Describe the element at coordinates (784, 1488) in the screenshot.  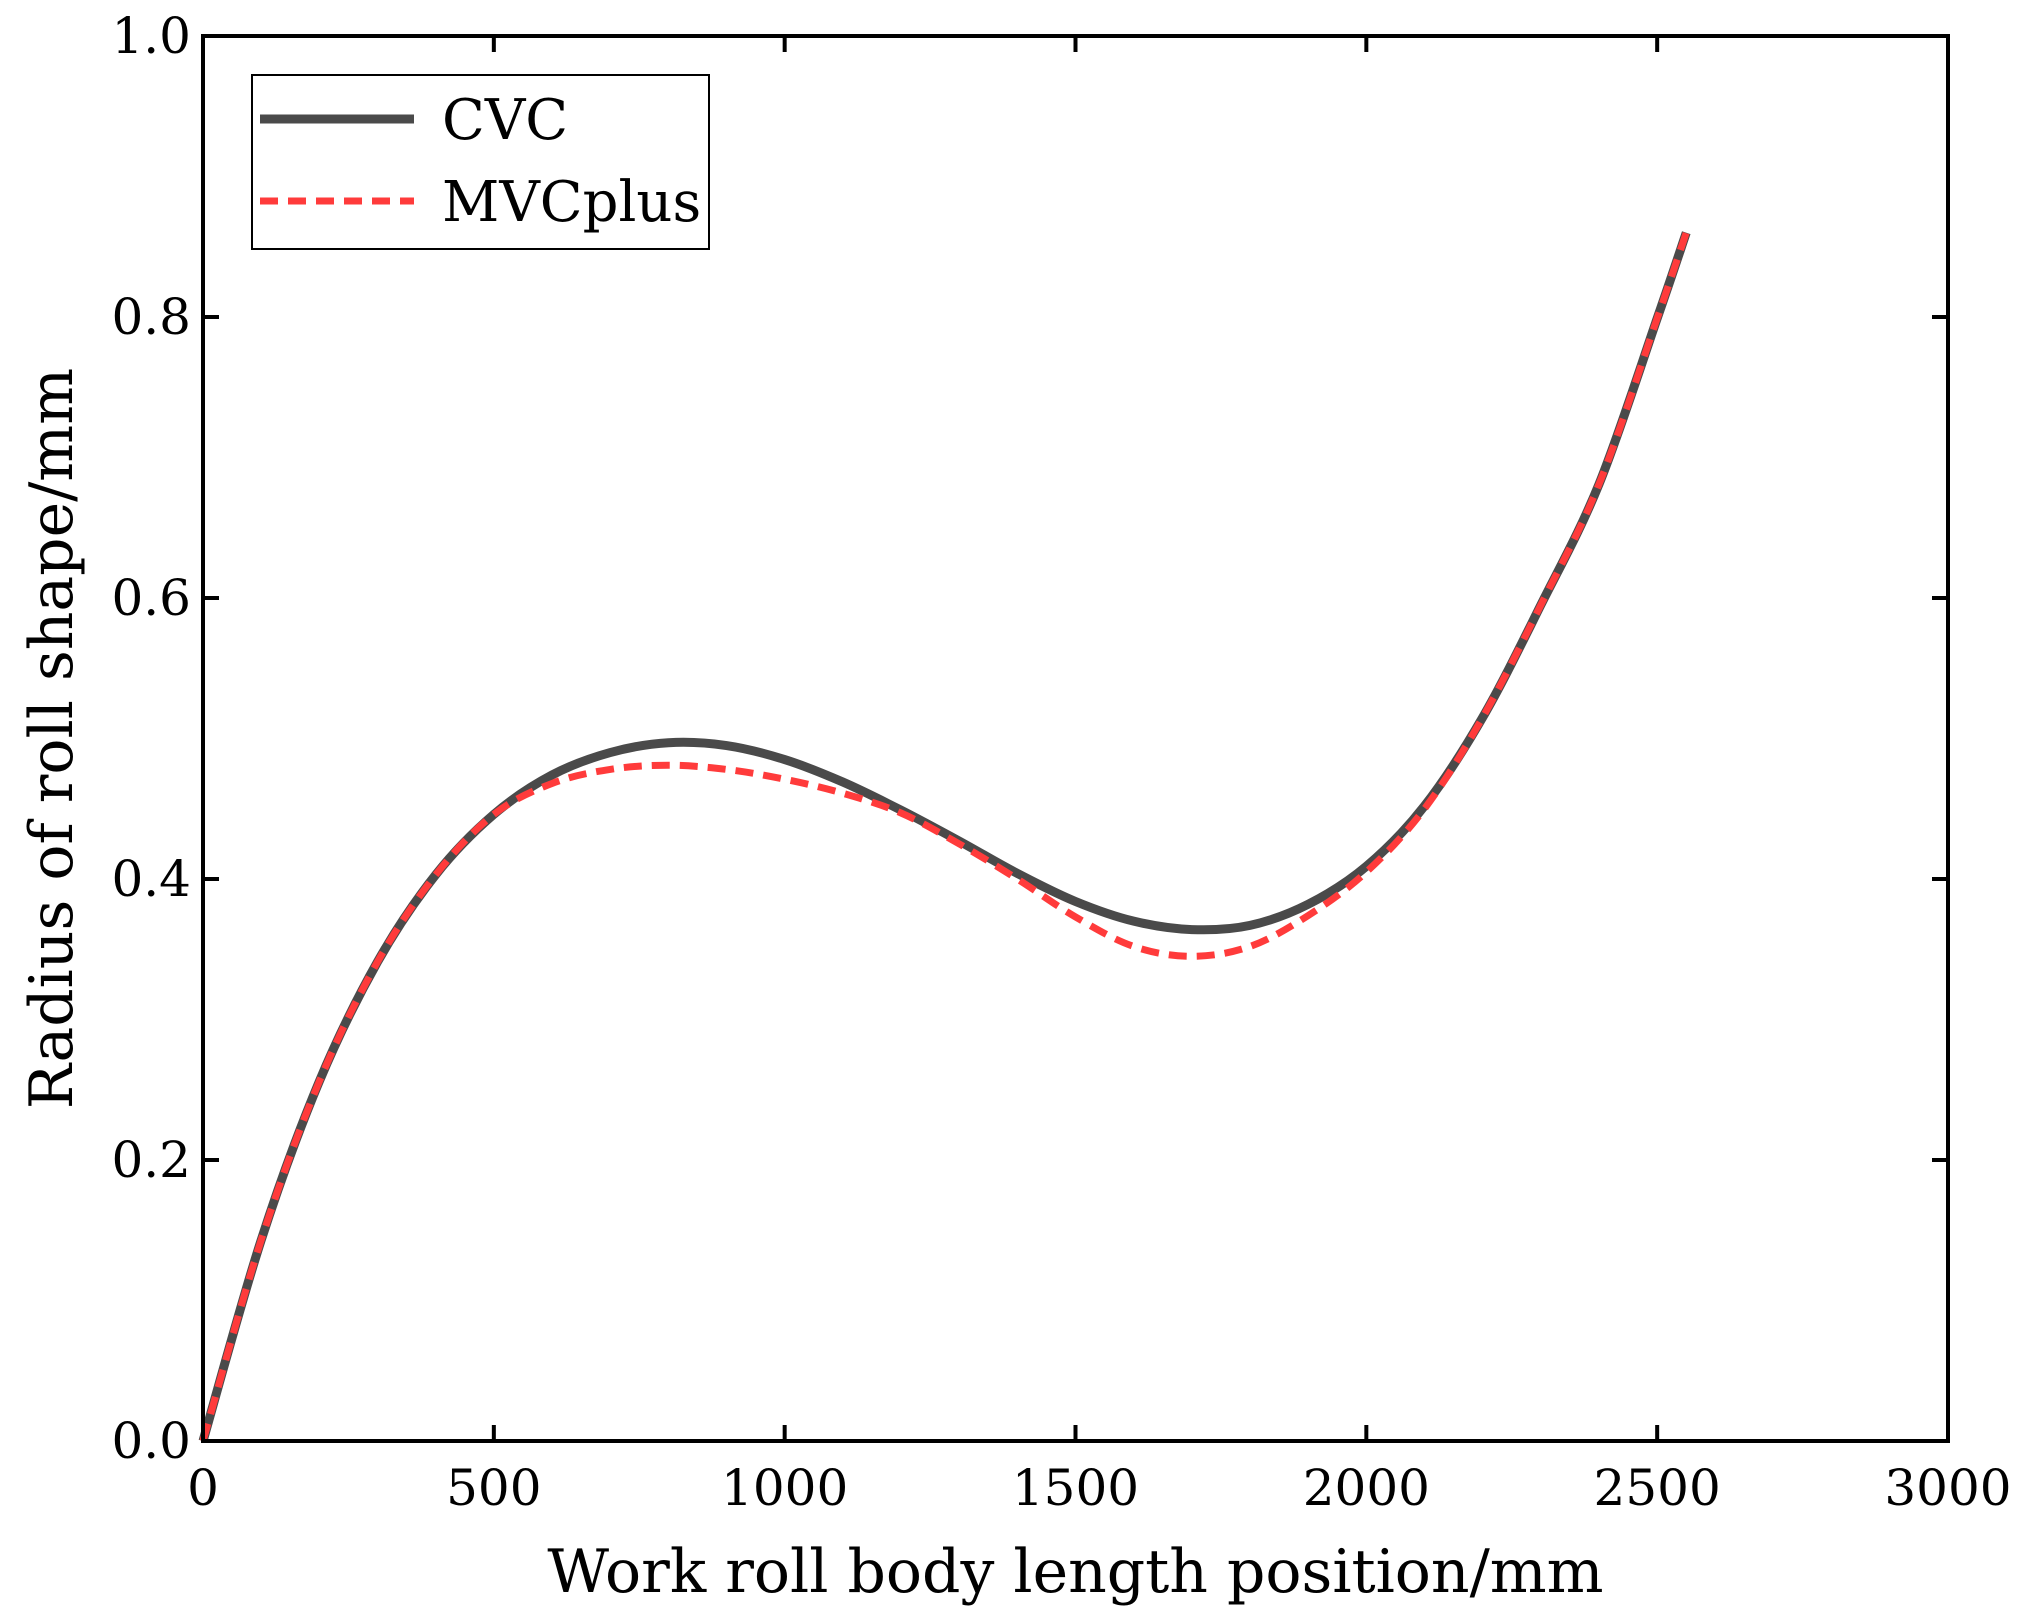
I see `x-tick-label: 1000` at that location.